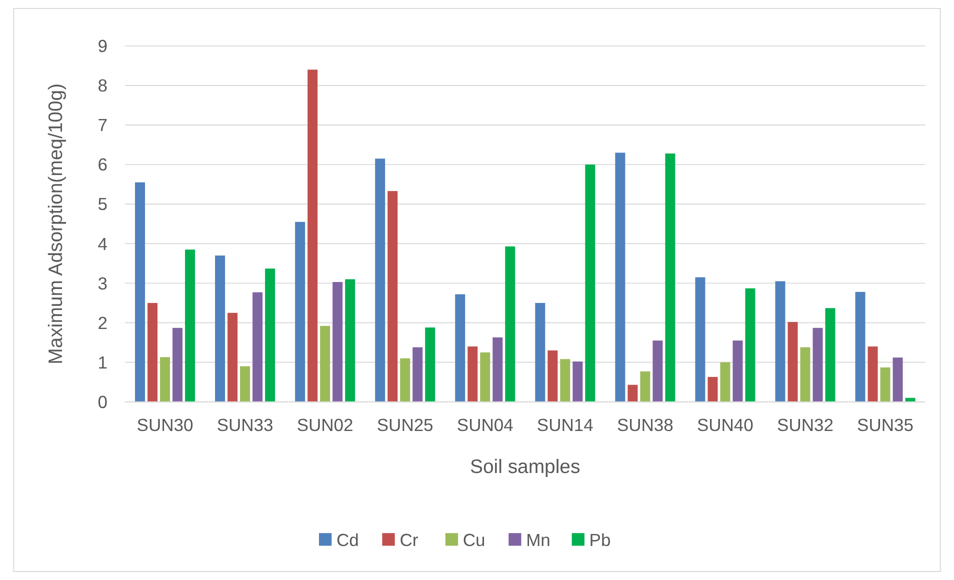  What do you see at coordinates (103, 244) in the screenshot?
I see `y-tick-label: 4` at bounding box center [103, 244].